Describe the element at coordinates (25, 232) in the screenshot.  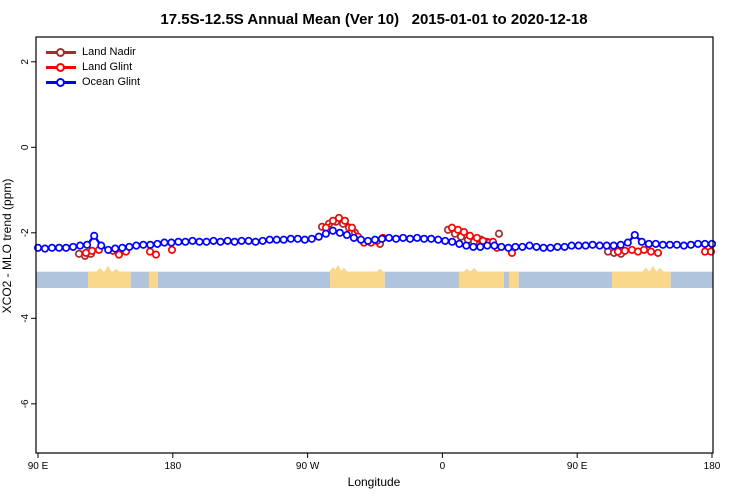
I see `y-tick-label: -2` at that location.